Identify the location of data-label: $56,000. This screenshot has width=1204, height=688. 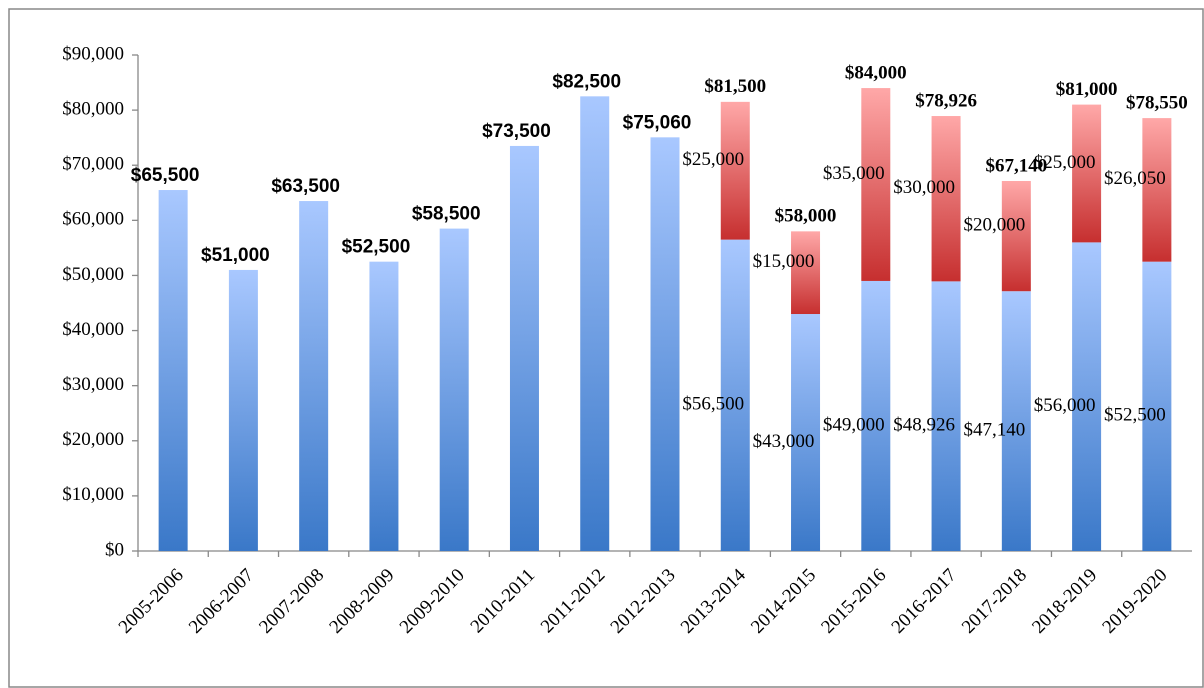
(1065, 405).